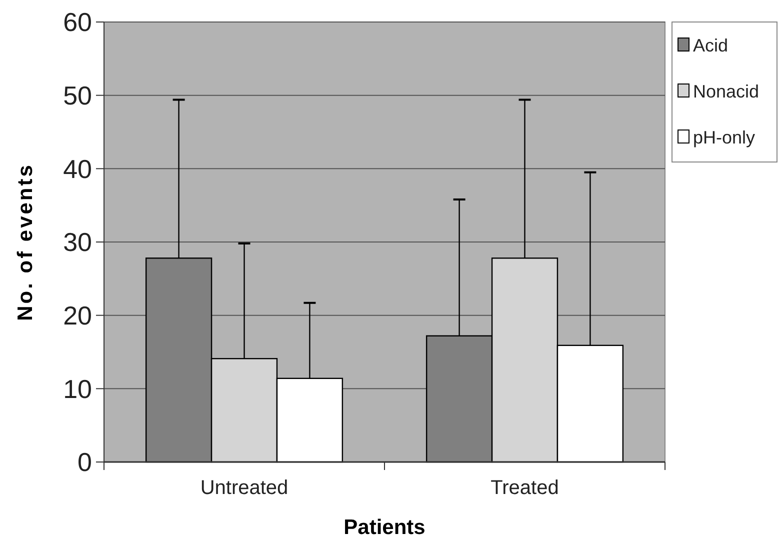 This screenshot has height=546, width=779. I want to click on legend-label: pH-only, so click(724, 137).